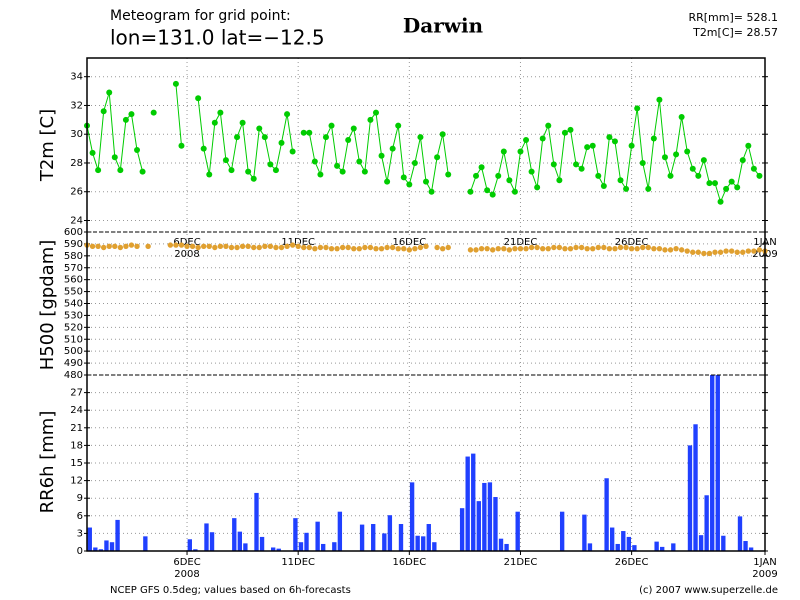 The height and width of the screenshot is (600, 800). I want to click on x-tick-label: 6DEC, so click(186, 562).